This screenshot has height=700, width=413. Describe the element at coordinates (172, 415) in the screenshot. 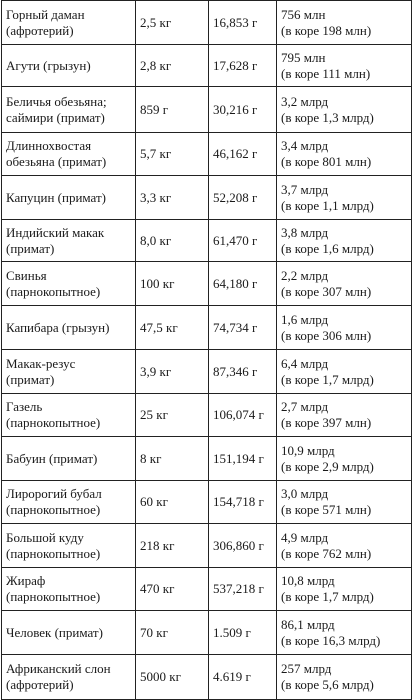

I see `body-mass-cell: 25 кг` at that location.